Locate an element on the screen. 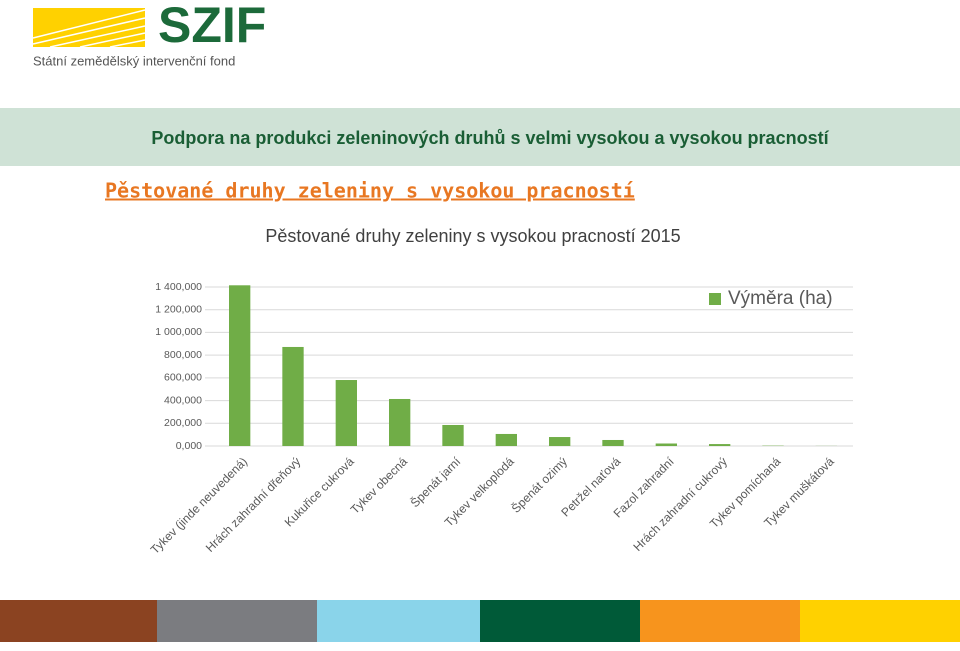 This screenshot has width=960, height=651. y-tick-label: 600,000 is located at coordinates (183, 378).